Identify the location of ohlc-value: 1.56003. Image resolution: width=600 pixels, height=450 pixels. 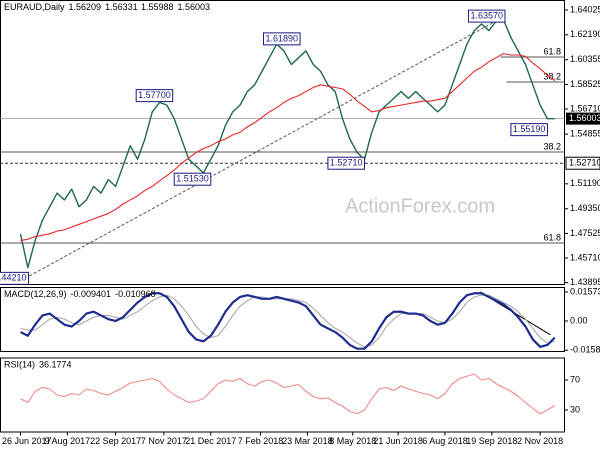
(193, 7).